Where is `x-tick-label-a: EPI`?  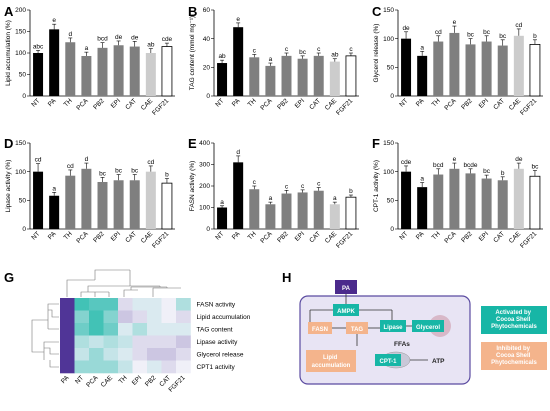
x-tick-label-a: EPI is located at coordinates (116, 103).